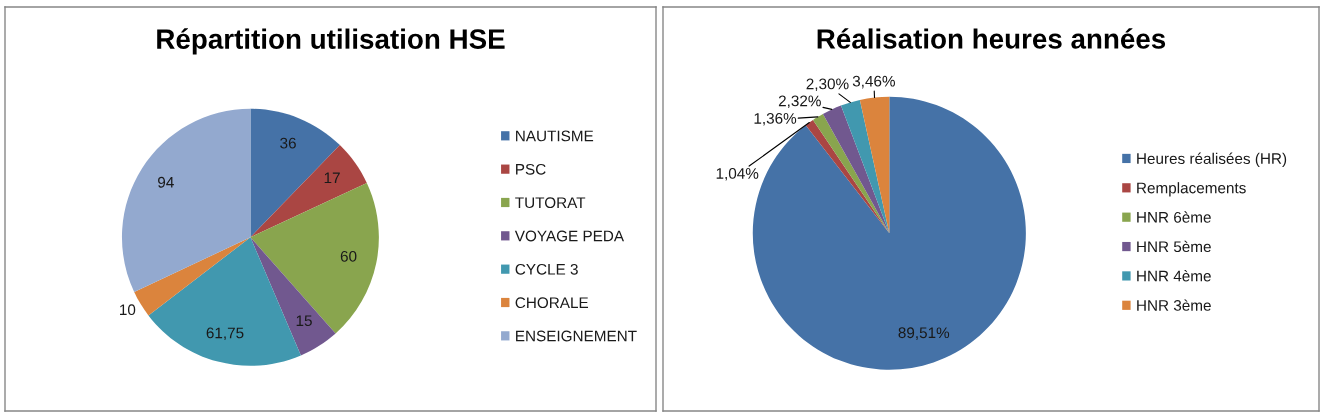 The height and width of the screenshot is (412, 1322). I want to click on legend-label: HNR 6ème, so click(1174, 217).